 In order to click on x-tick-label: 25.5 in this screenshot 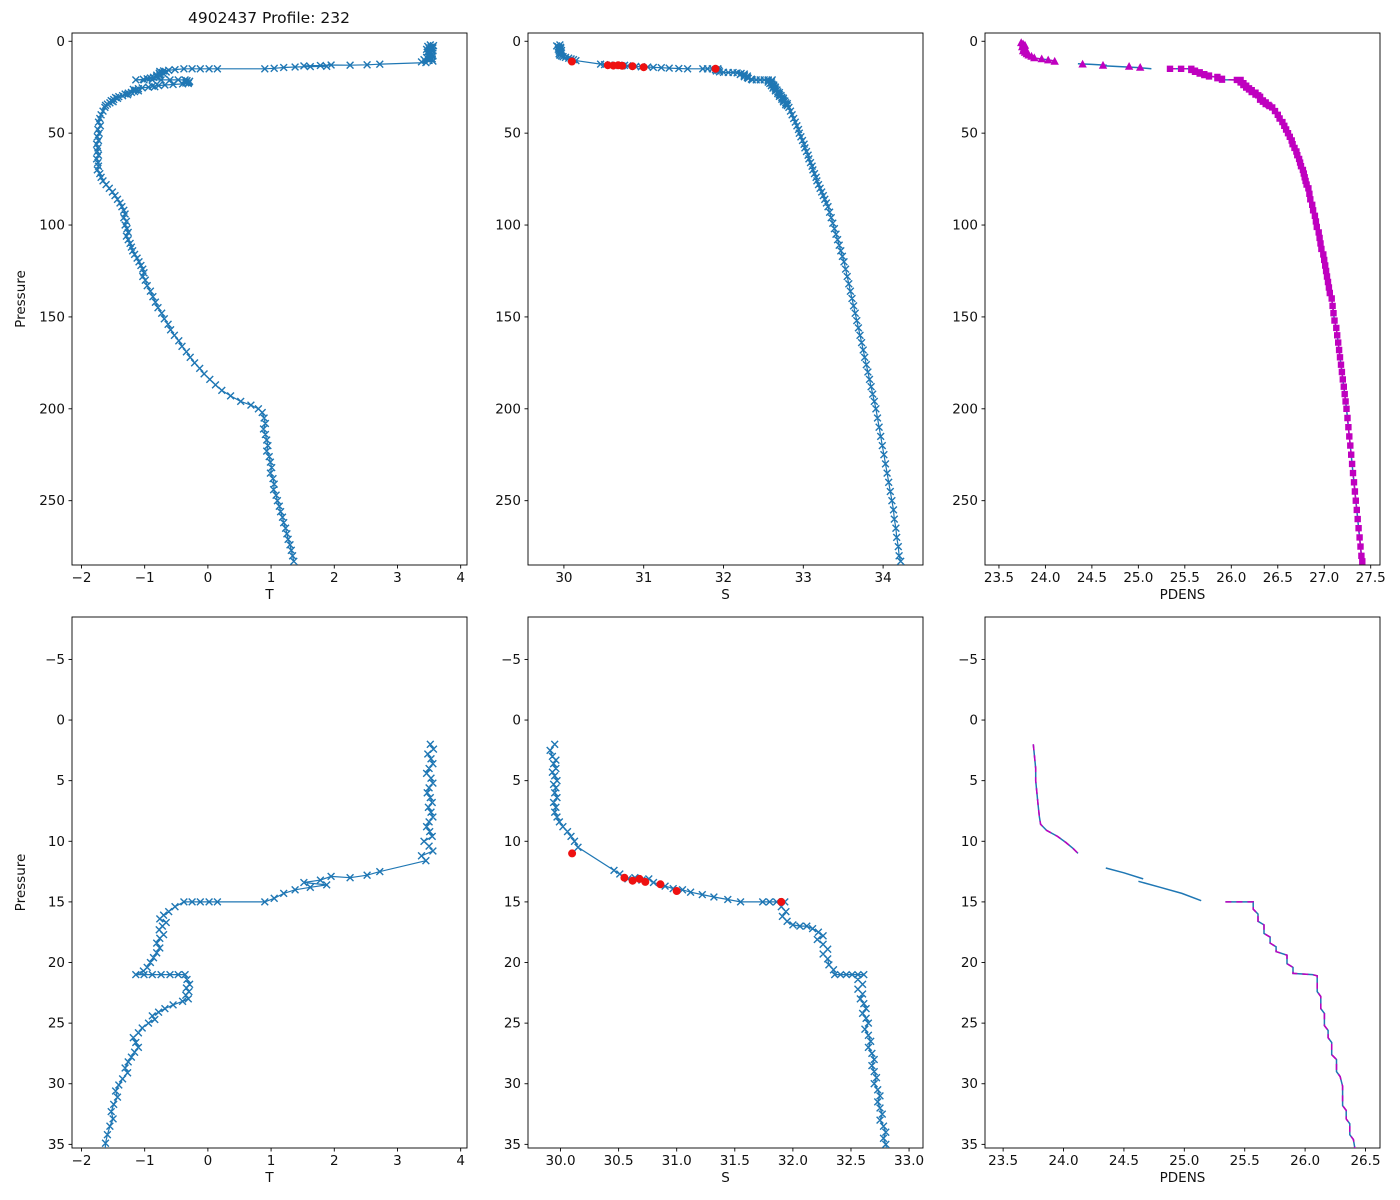, I will do `click(1185, 578)`.